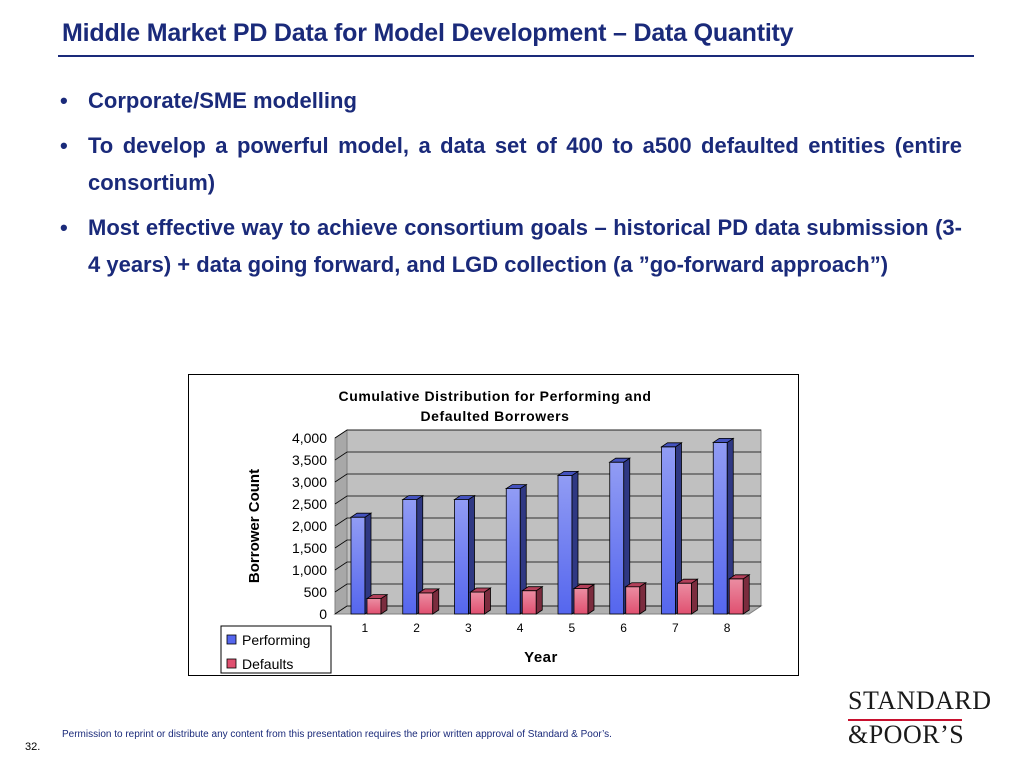  I want to click on x-tick-label: 4, so click(520, 628).